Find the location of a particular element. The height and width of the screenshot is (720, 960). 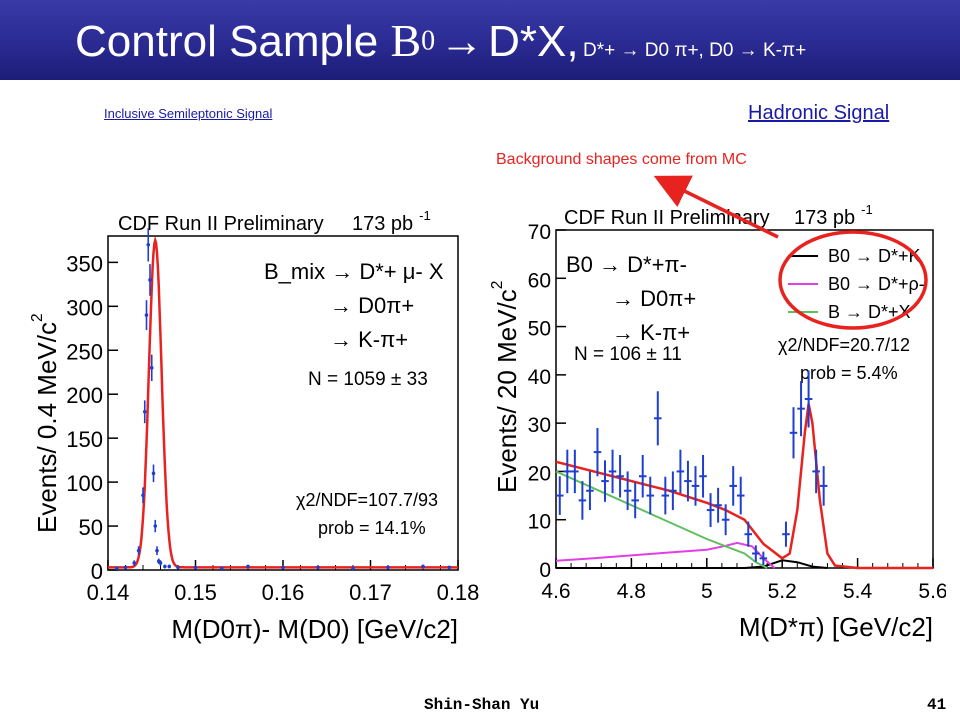

decay-chain-line: B_mix → D*+ μ- X is located at coordinates (354, 271).